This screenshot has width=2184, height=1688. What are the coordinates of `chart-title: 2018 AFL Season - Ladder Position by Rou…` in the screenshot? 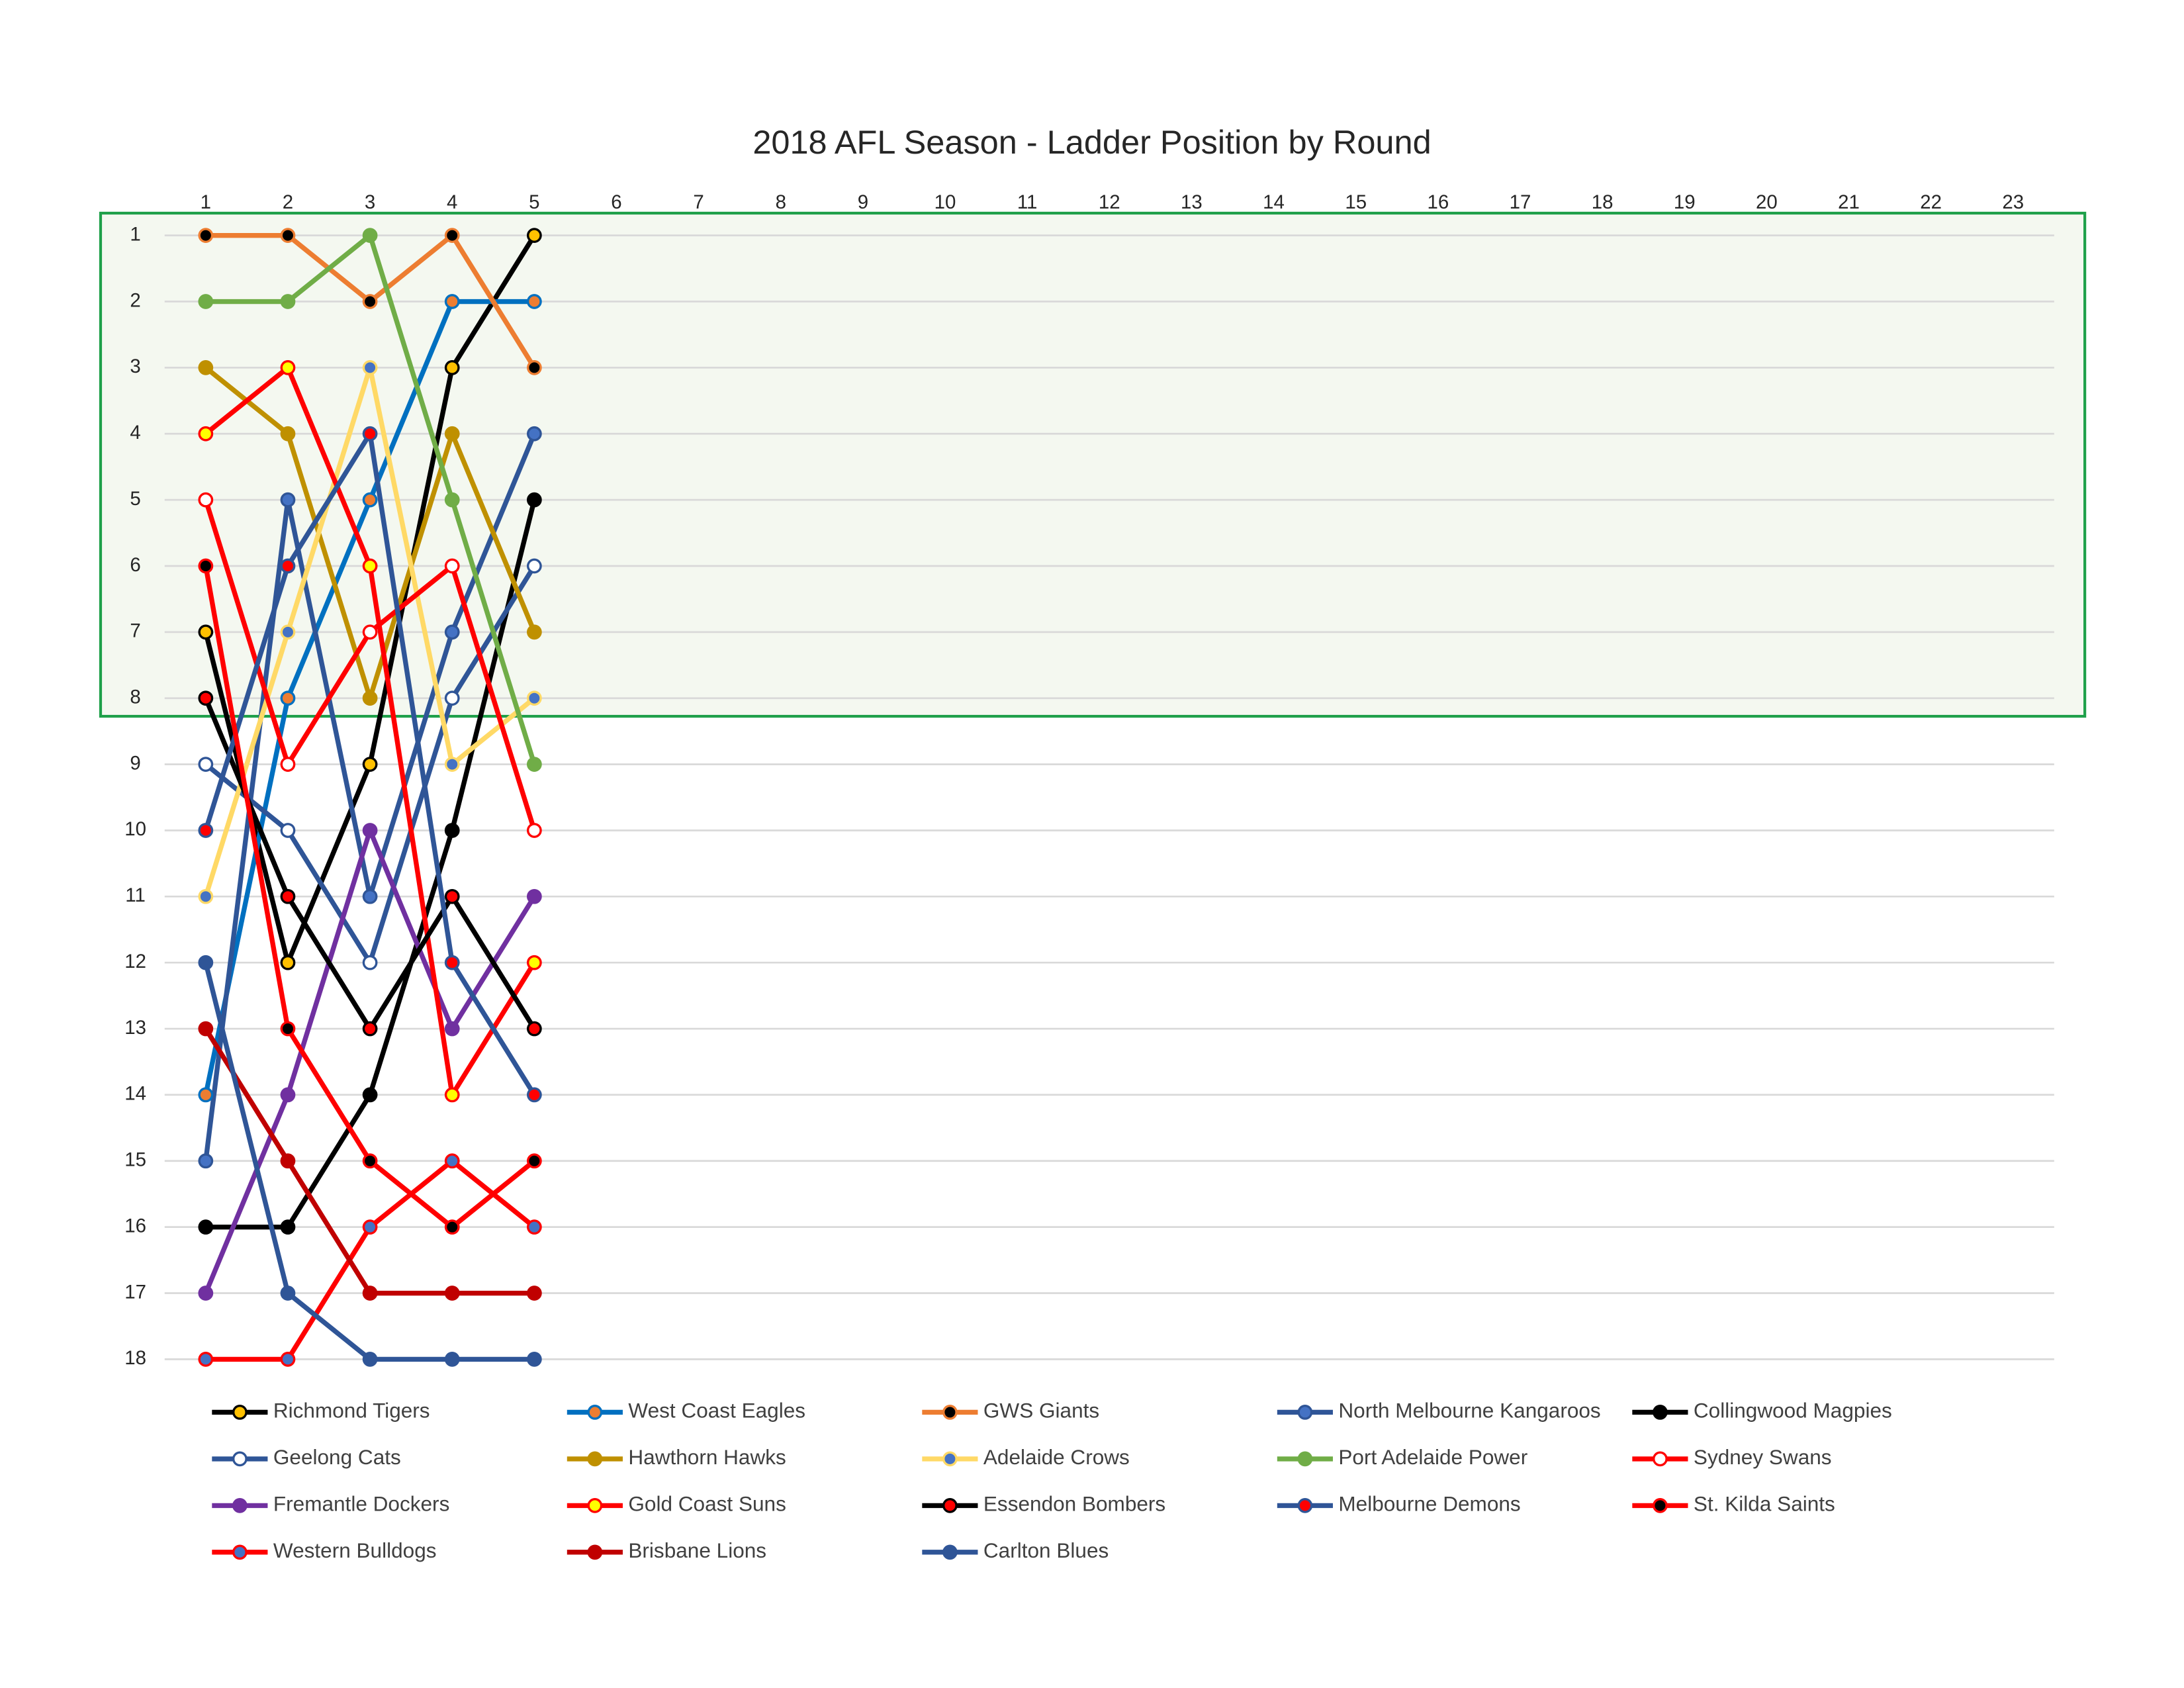 It's located at (1091, 142).